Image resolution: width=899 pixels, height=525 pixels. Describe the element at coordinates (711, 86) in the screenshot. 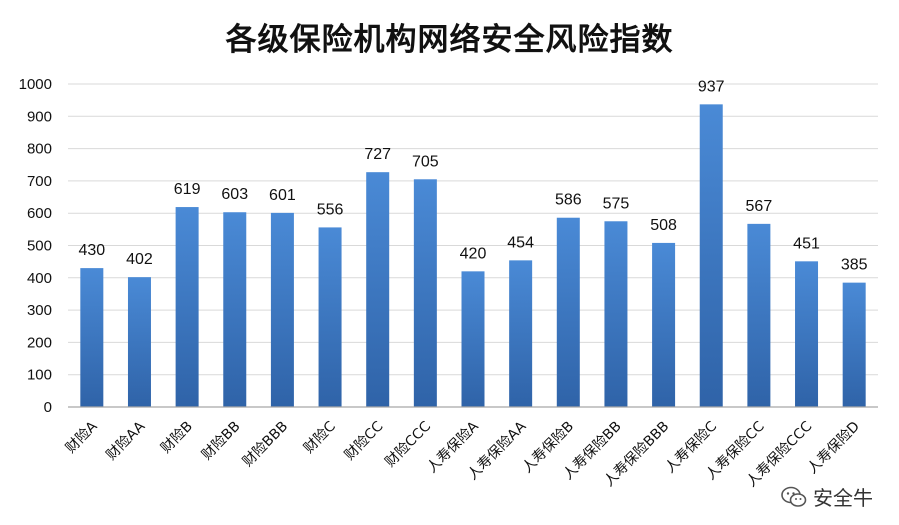

I see `data-label: 937` at that location.